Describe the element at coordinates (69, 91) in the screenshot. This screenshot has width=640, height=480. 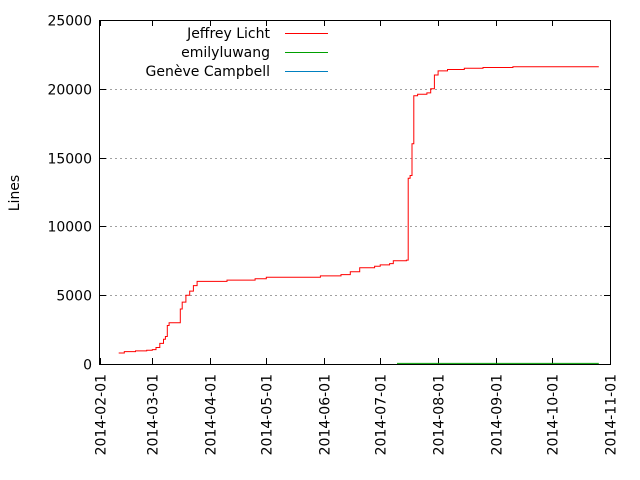
I see `y-tick-label: 20000` at that location.